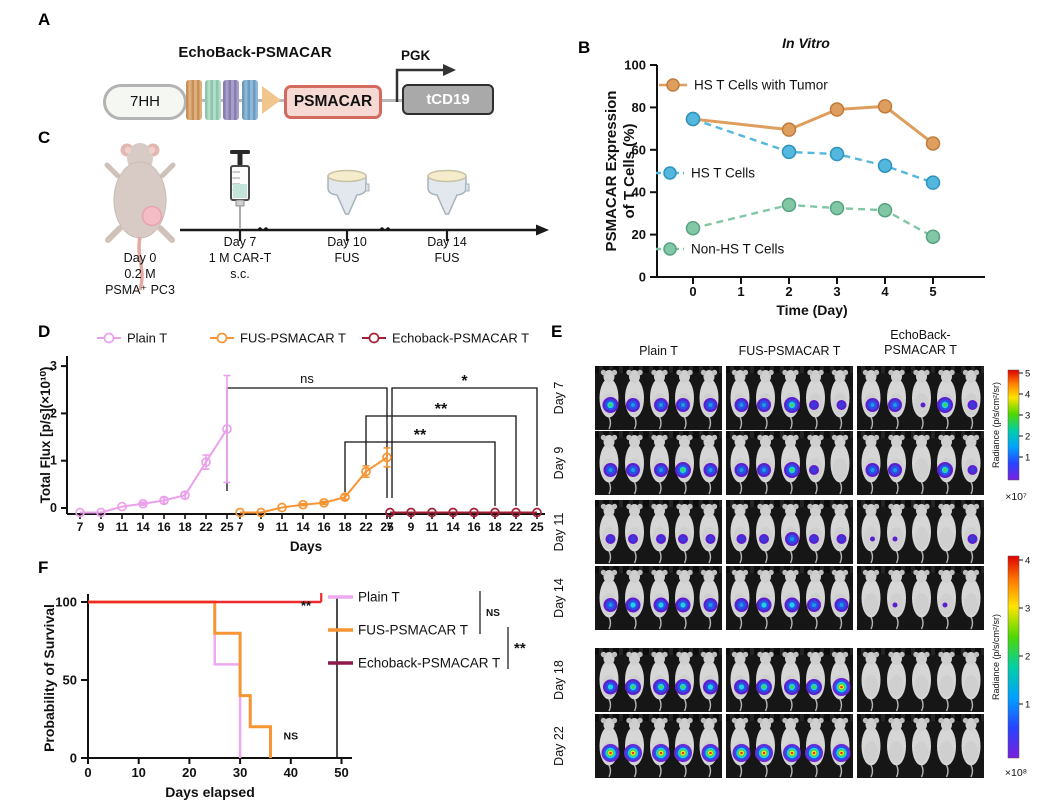 The height and width of the screenshot is (812, 1041). I want to click on svg-text: of T Cells (%), so click(629, 170).